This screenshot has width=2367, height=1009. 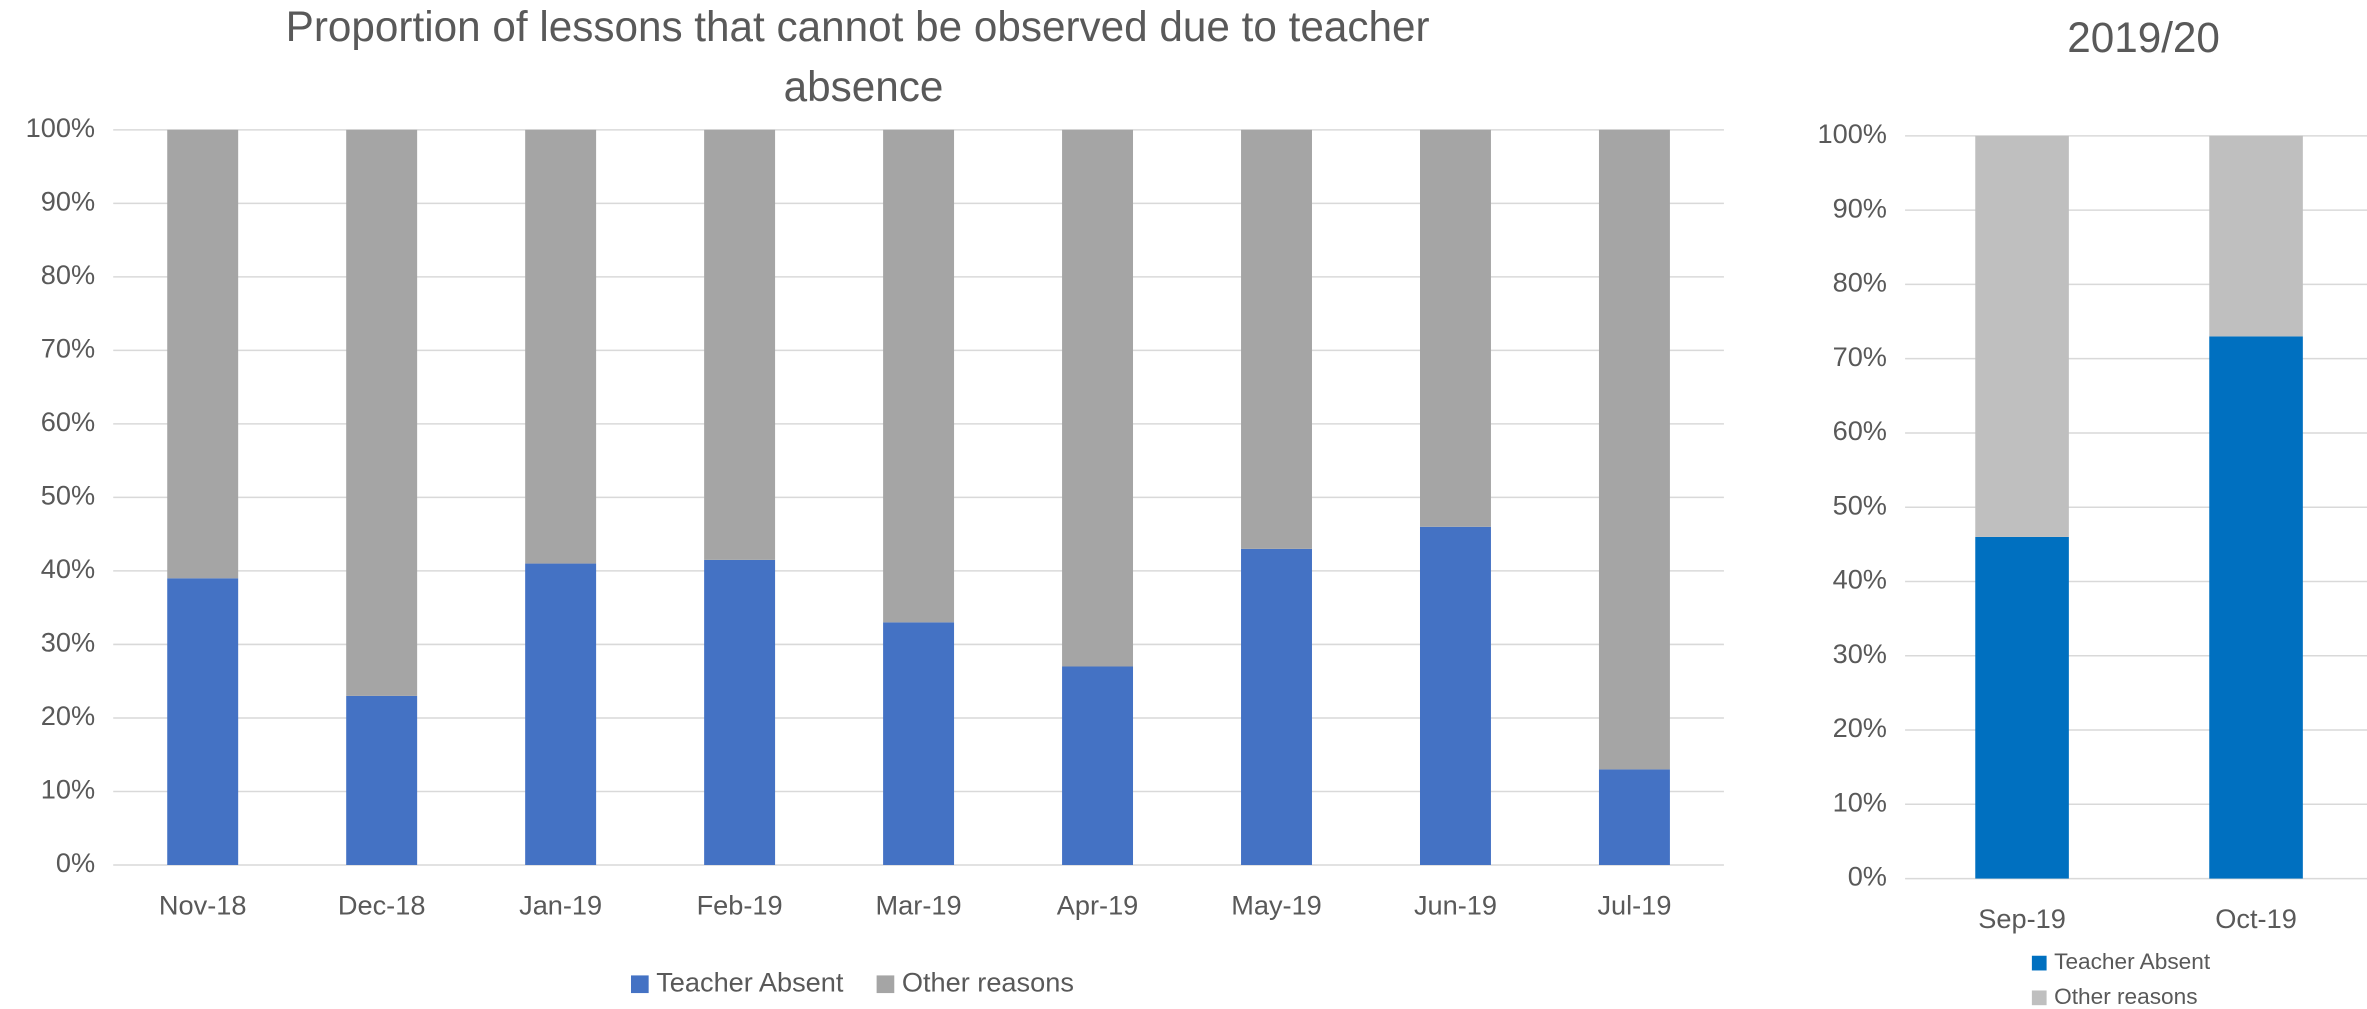 What do you see at coordinates (560, 904) in the screenshot?
I see `x-tick-label: Jan-19` at bounding box center [560, 904].